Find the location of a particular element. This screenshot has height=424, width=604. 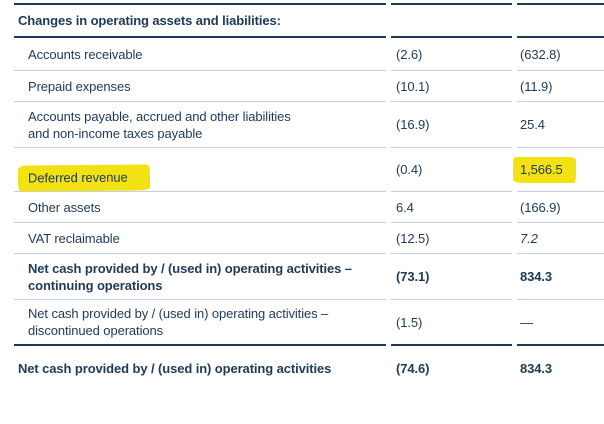

row-other-assets: Other assets 6.4 (166.9) is located at coordinates (309, 207).